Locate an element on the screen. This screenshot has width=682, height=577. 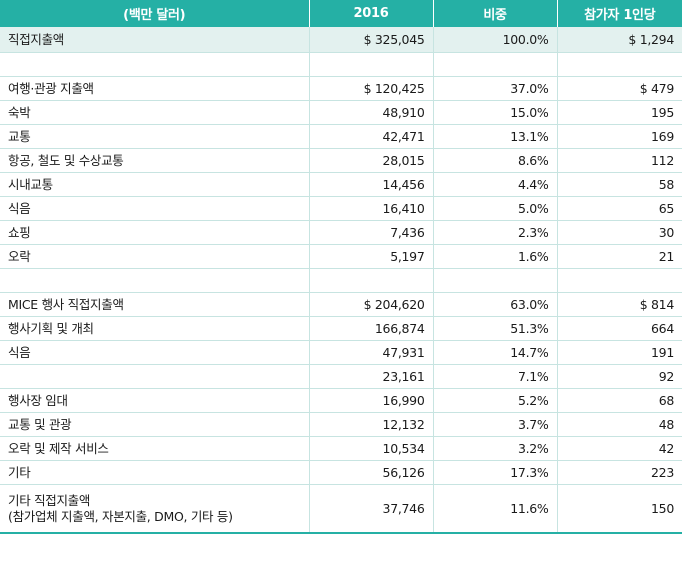
table-row: 행사기획 및 개최 166,874 51.3% 664 is located at coordinates (341, 328).